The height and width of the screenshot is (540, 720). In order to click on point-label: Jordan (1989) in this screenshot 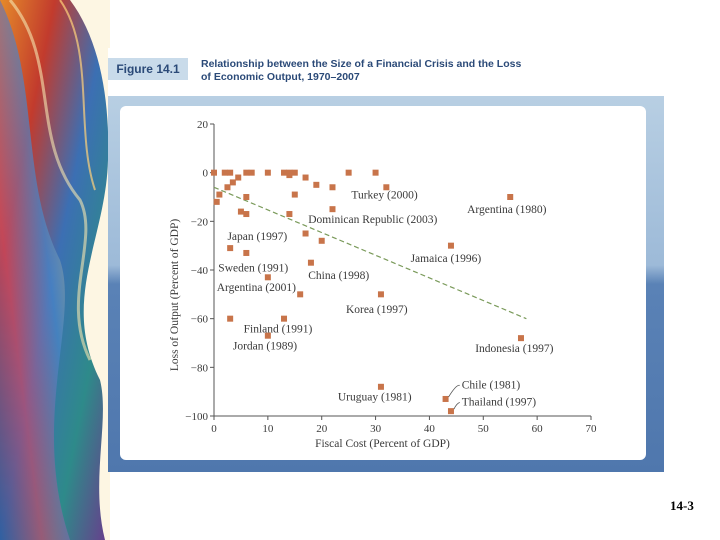, I will do `click(265, 346)`.